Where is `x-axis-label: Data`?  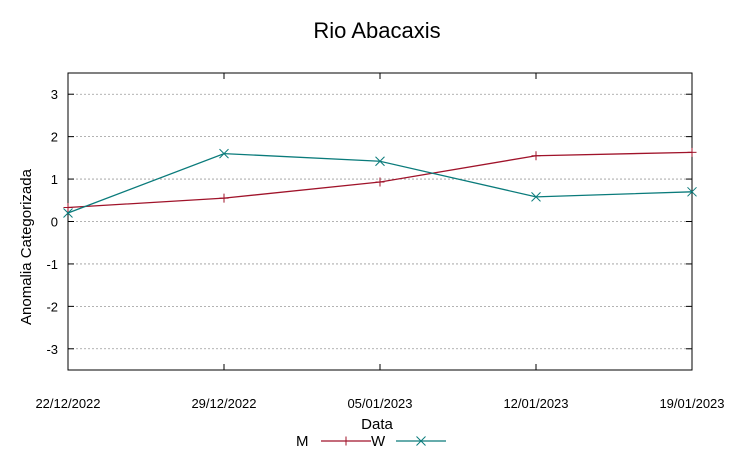 x-axis-label: Data is located at coordinates (377, 424).